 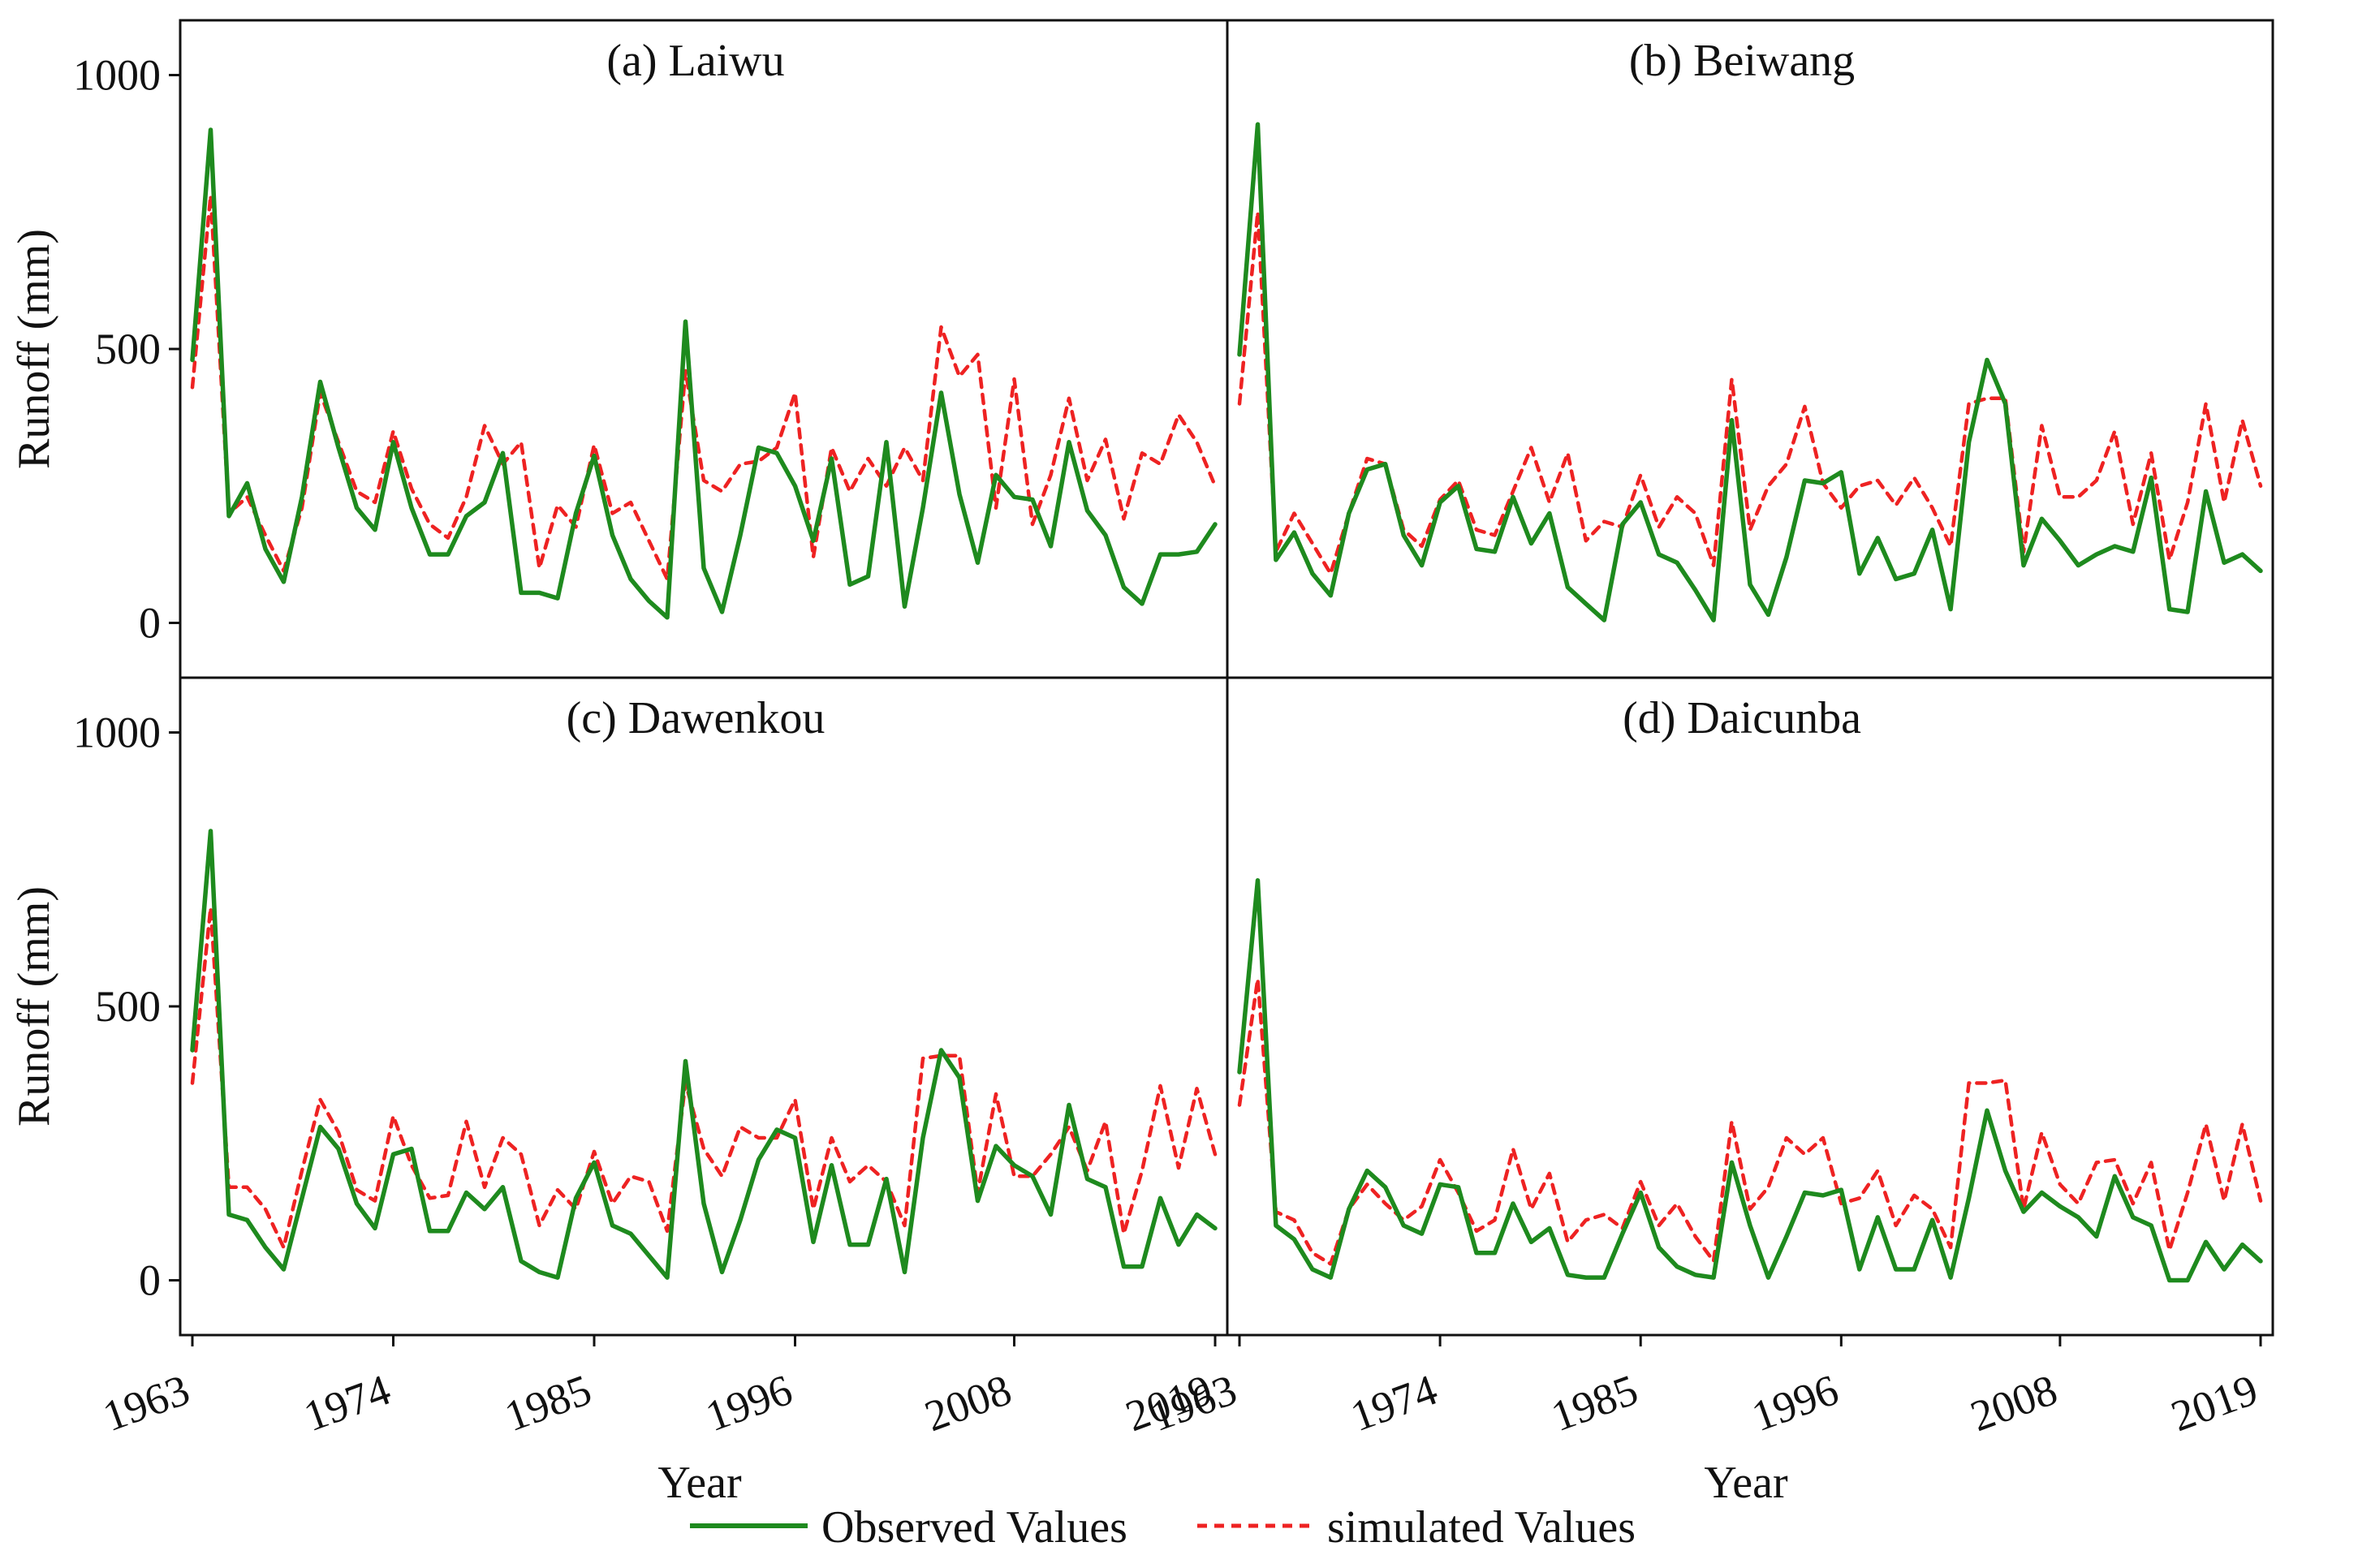 I want to click on panel-title: (d) Daicunba, so click(x=1742, y=718).